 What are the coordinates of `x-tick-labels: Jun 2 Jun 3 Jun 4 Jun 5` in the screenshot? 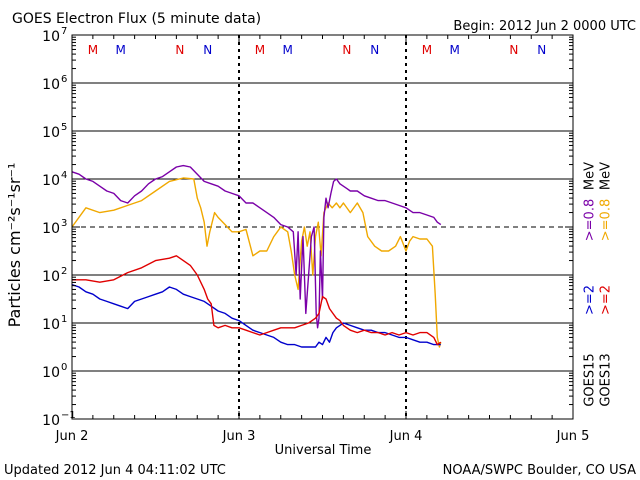 It's located at (322, 436).